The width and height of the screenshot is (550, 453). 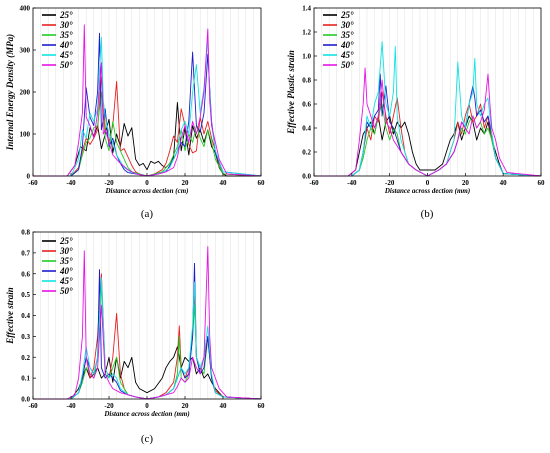 What do you see at coordinates (306, 57) in the screenshot?
I see `y-tick-label: 1.0` at bounding box center [306, 57].